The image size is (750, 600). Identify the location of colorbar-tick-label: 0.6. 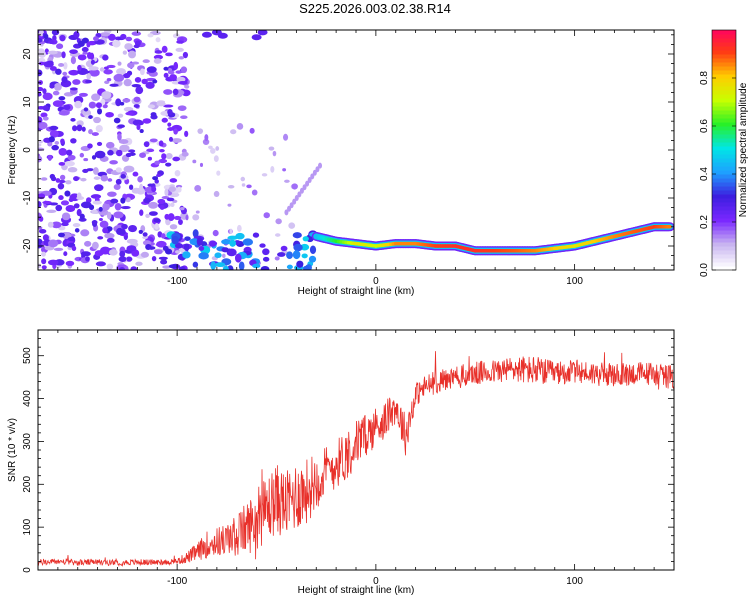
(704, 126).